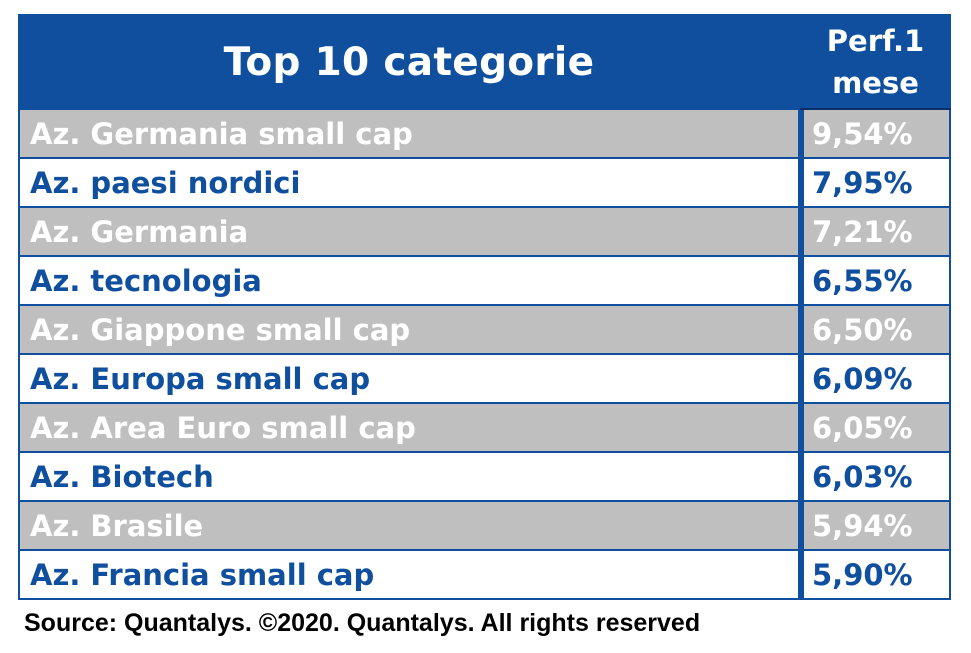  I want to click on table-row: Az. Area Euro small cap 6,05%, so click(484, 428).